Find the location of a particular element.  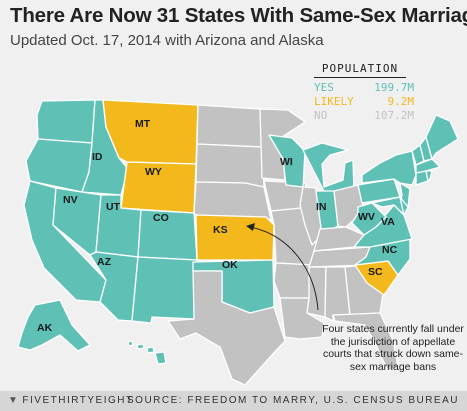

state-label-mt: MT is located at coordinates (143, 124).